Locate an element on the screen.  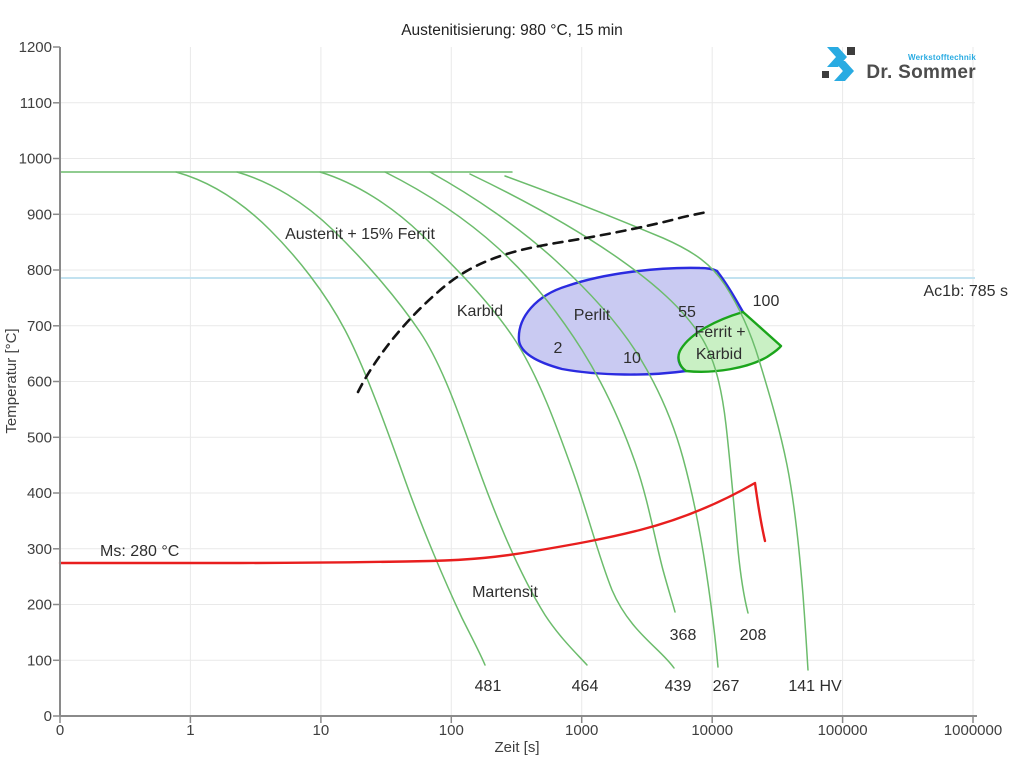
y-tick: 800 is located at coordinates (39, 270).